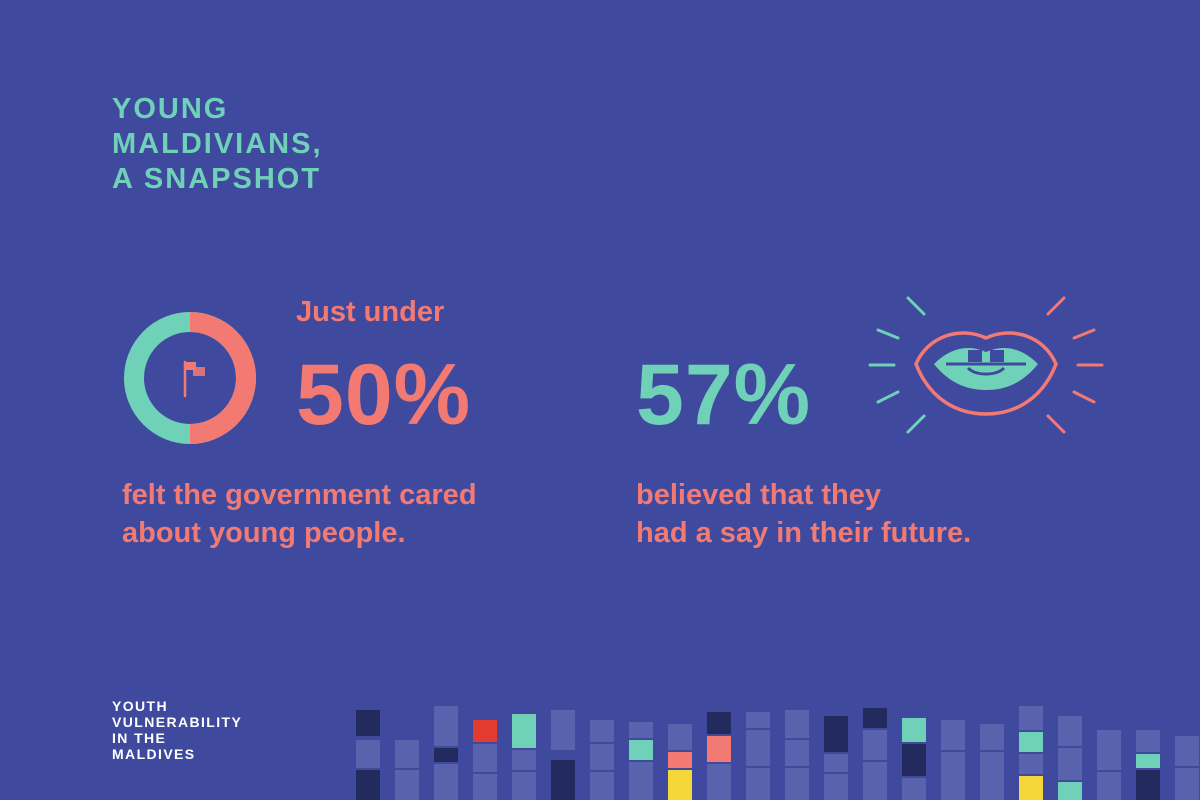 The image size is (1200, 800). What do you see at coordinates (154, 754) in the screenshot?
I see `footer-line-4: MALDIVES` at bounding box center [154, 754].